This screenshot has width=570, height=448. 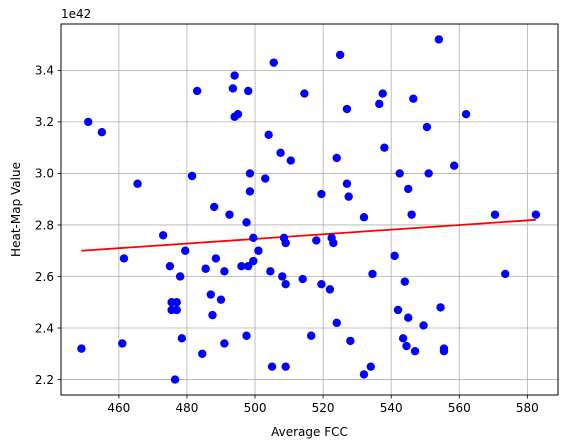 What do you see at coordinates (44, 380) in the screenshot?
I see `y-tick-label: 2.2` at bounding box center [44, 380].